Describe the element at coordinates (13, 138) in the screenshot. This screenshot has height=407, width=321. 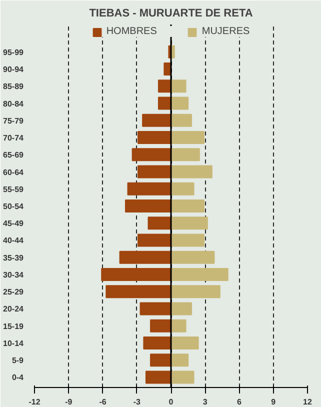
I see `y-tick-label: 70-74` at that location.